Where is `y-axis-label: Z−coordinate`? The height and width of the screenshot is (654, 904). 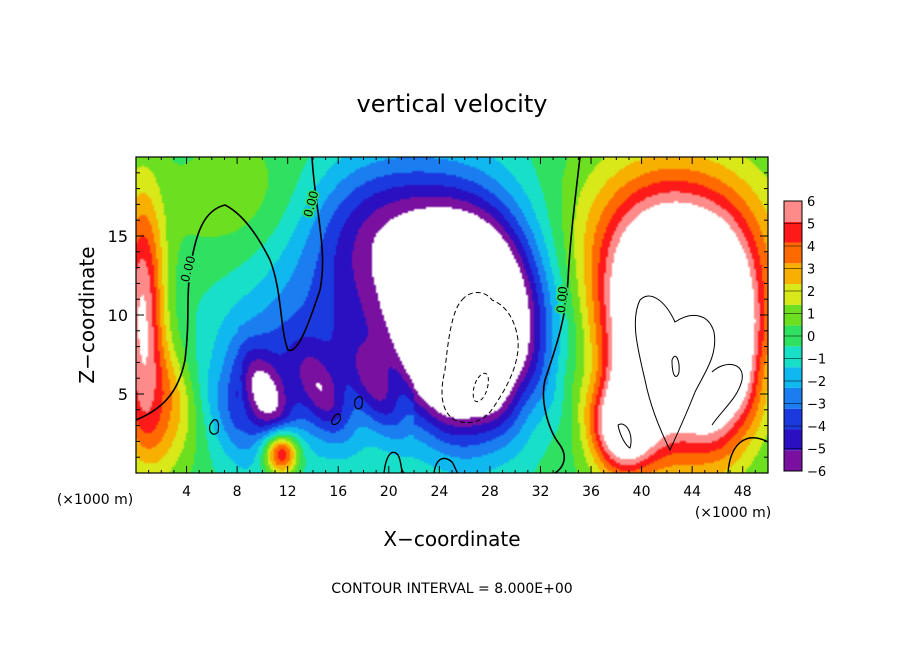
y-axis-label: Z−coordinate is located at coordinates (87, 314).